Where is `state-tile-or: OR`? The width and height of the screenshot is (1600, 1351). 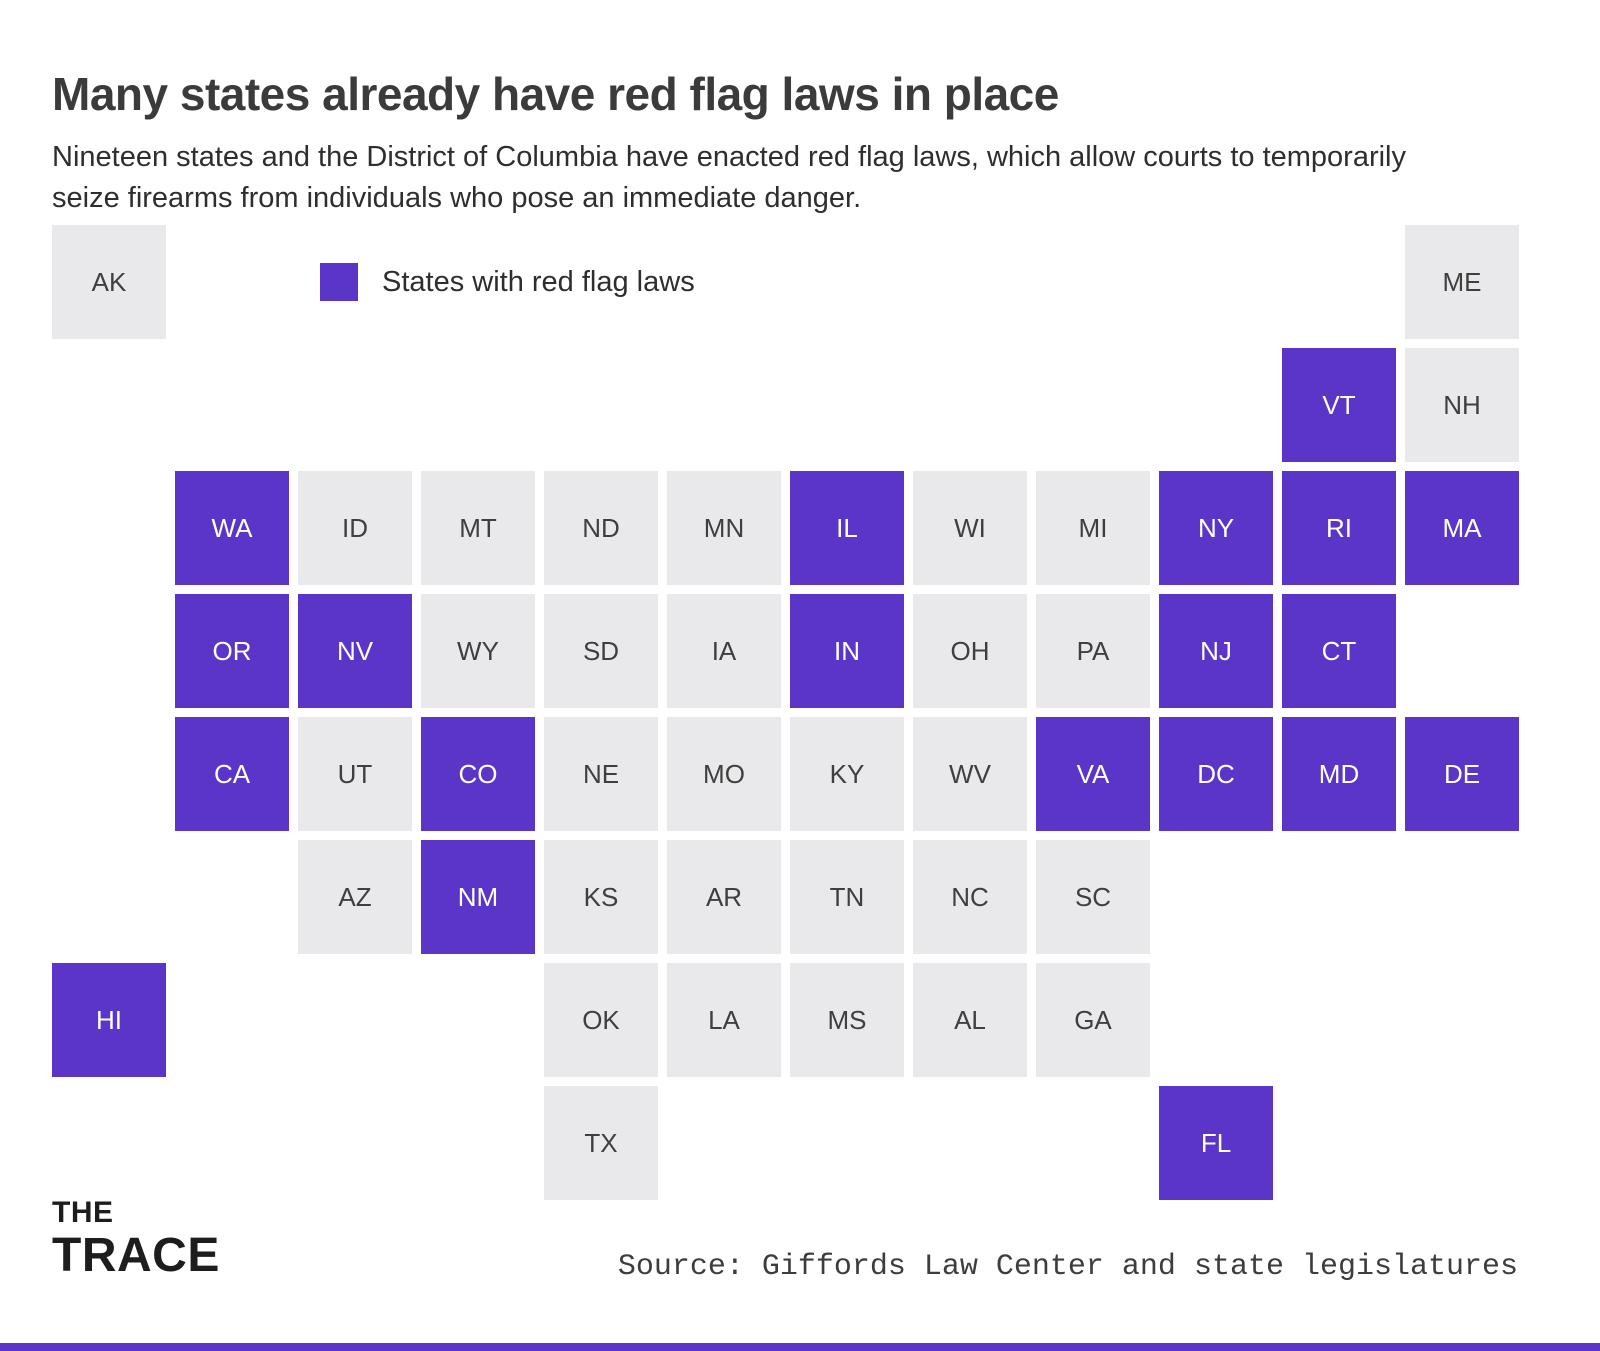
state-tile-or: OR is located at coordinates (232, 651).